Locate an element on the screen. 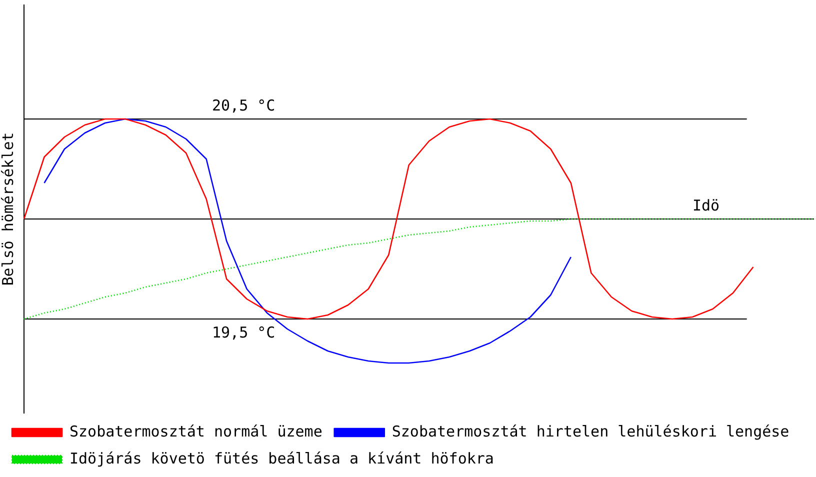  x-axis-title: Idö is located at coordinates (706, 205).